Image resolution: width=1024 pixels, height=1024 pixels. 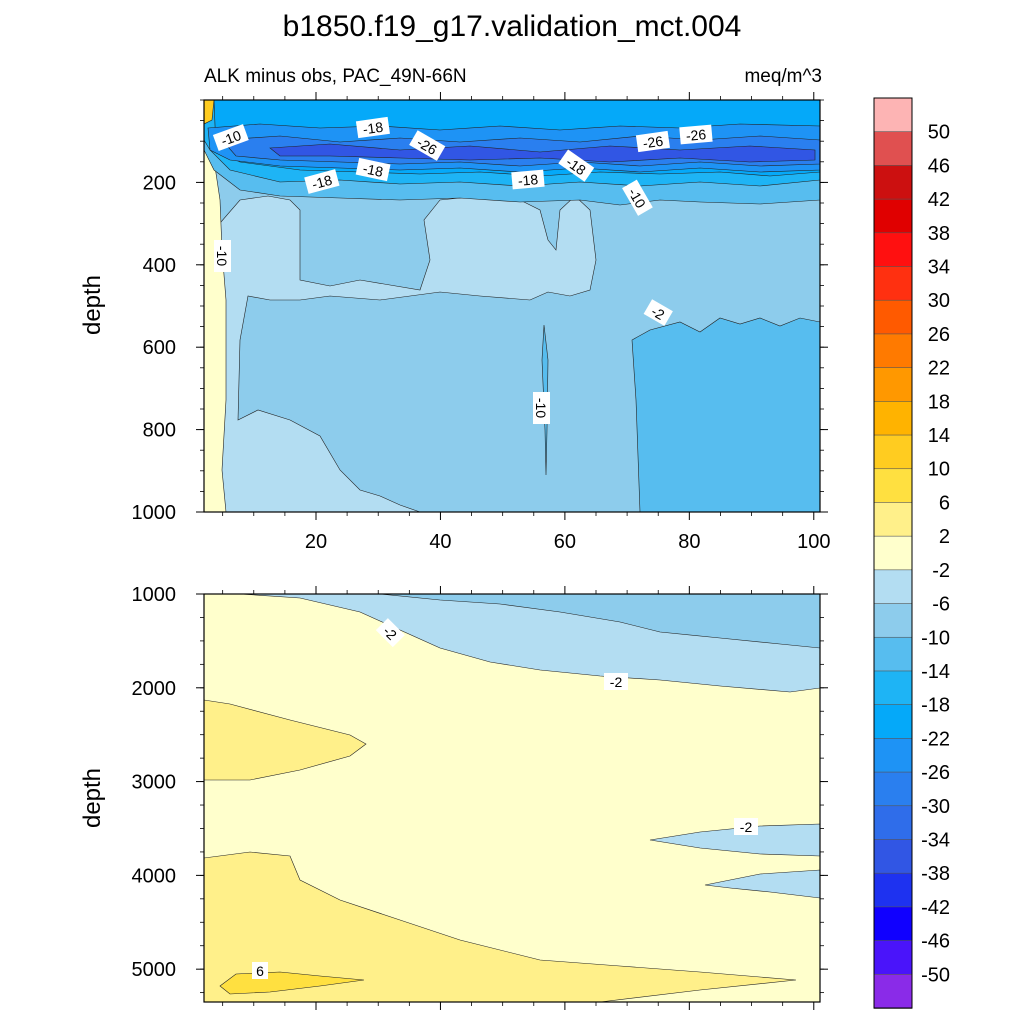 What do you see at coordinates (935, 874) in the screenshot?
I see `colorbar-level-label: -38` at bounding box center [935, 874].